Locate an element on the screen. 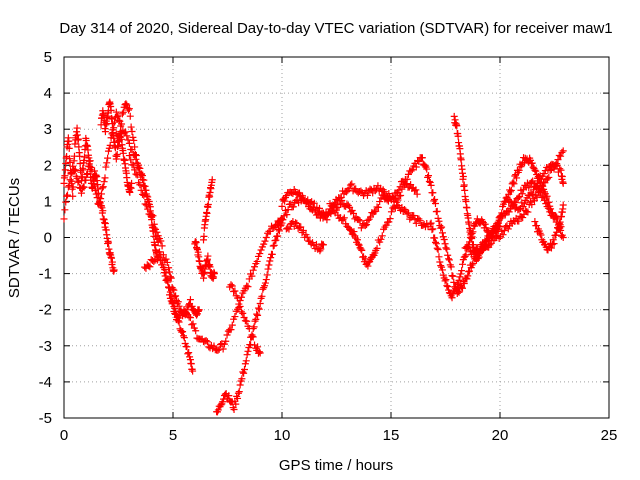  x-tick-label: 5 is located at coordinates (173, 435).